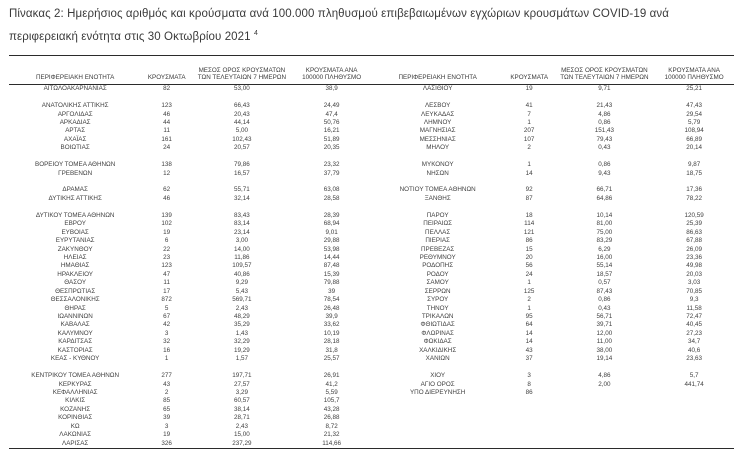  I want to click on per100k-cell: 9,01, so click(331, 232).